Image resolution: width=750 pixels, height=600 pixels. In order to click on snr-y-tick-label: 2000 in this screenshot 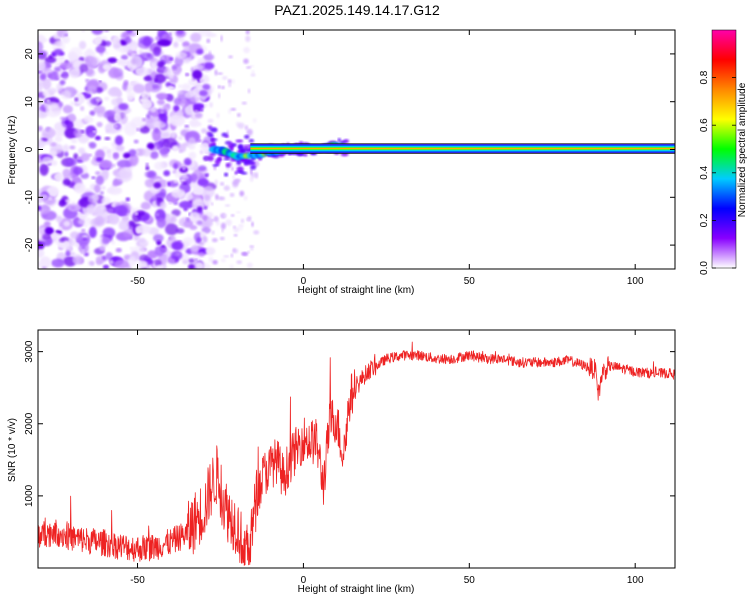, I will do `click(29, 423)`.